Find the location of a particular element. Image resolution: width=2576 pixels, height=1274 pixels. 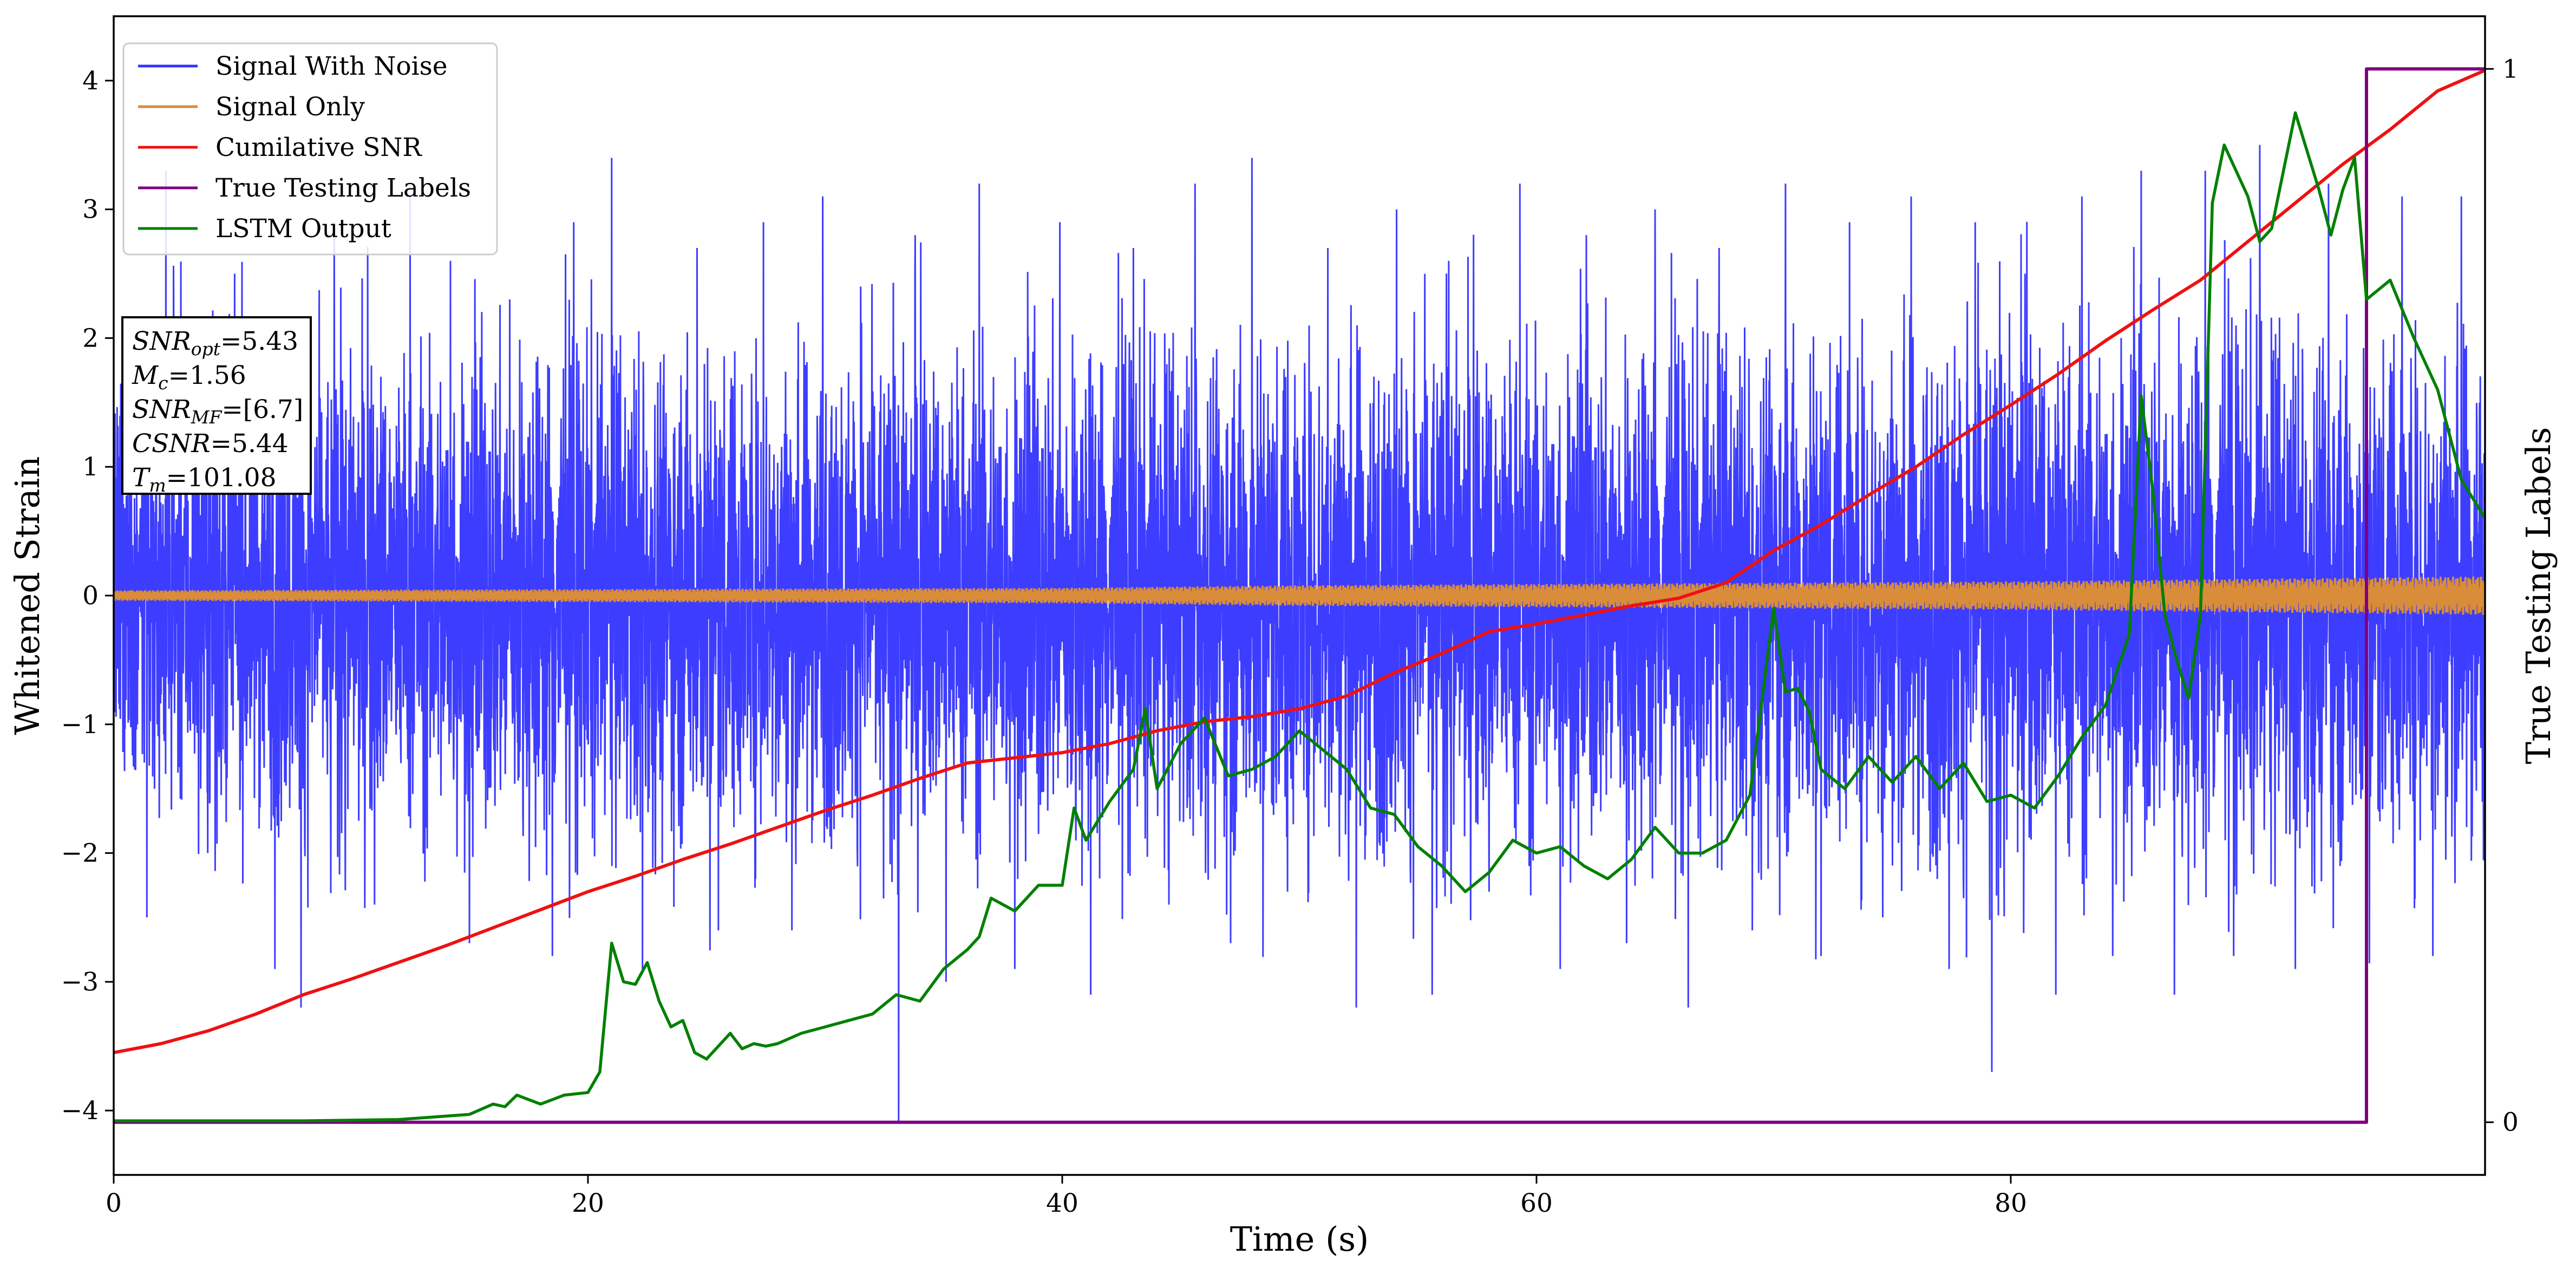

x-tick-label: 0 is located at coordinates (114, 1203).